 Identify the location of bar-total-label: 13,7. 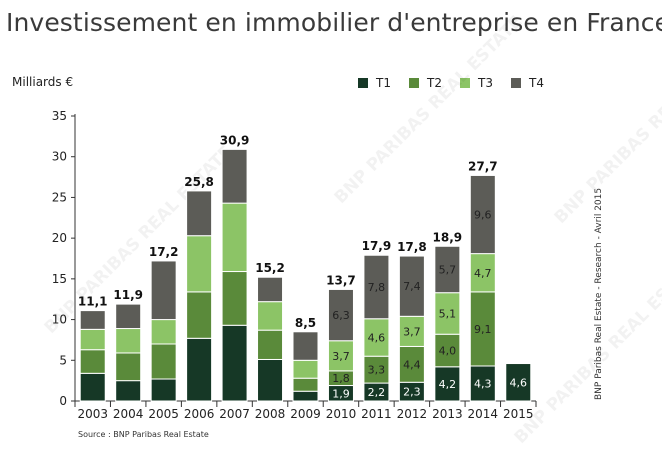
(341, 280).